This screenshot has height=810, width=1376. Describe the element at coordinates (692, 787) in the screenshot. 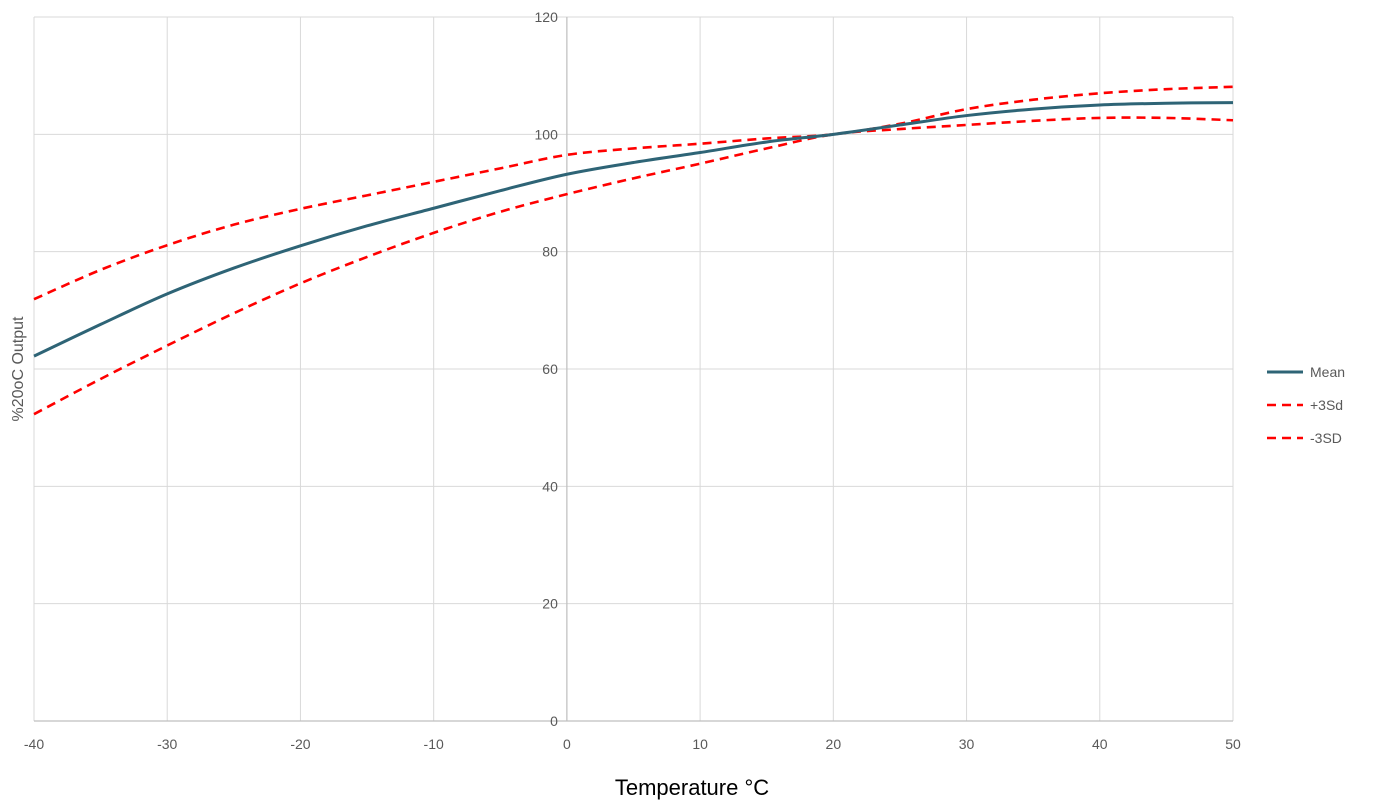

I see `x-axis-title: Temperature °C` at that location.